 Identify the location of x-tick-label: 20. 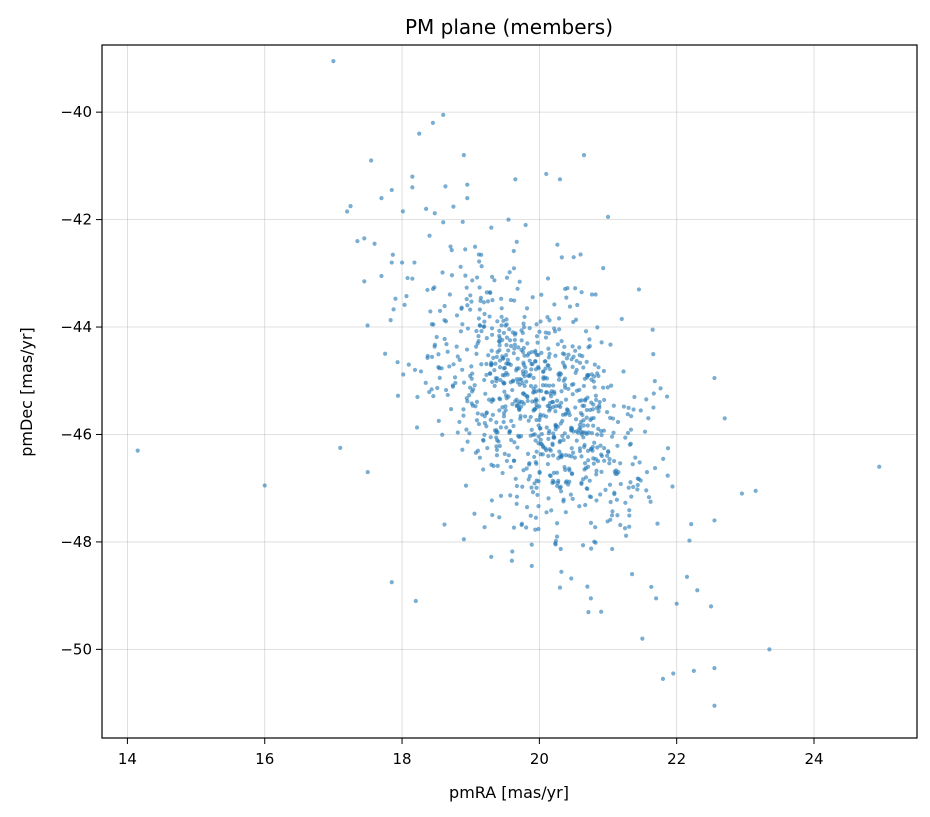
(539, 759).